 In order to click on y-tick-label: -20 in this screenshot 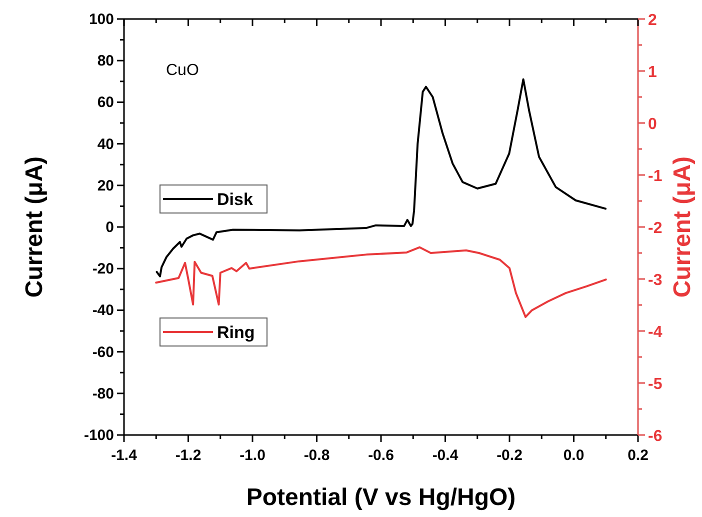, I will do `click(103, 269)`.